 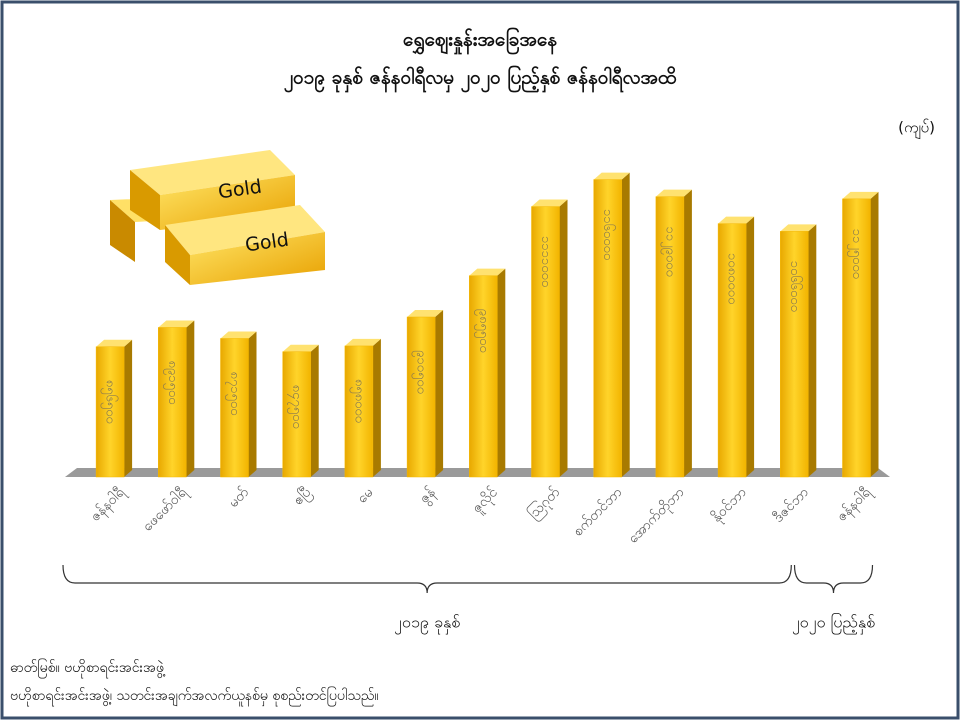 What do you see at coordinates (833, 624) in the screenshot?
I see `group-label: ၂၀၂၀ ပြည့်နှစ်` at bounding box center [833, 624].